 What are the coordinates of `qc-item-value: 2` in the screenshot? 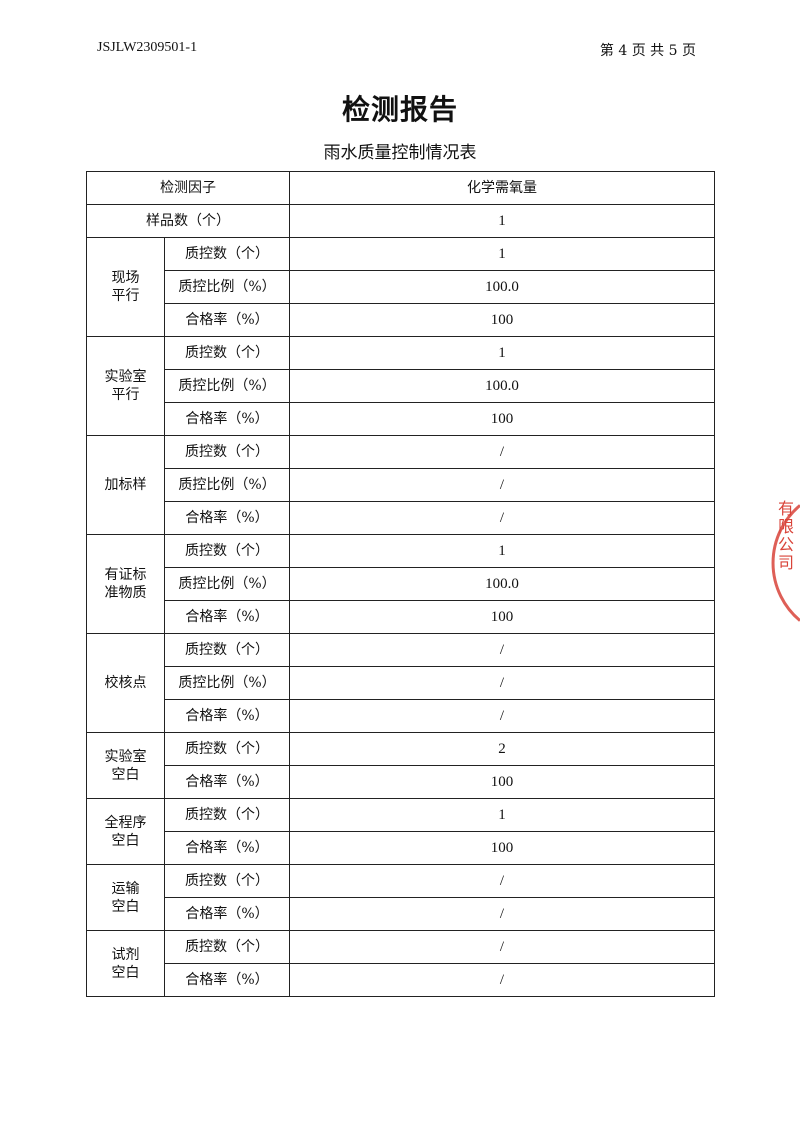 It's located at (502, 749).